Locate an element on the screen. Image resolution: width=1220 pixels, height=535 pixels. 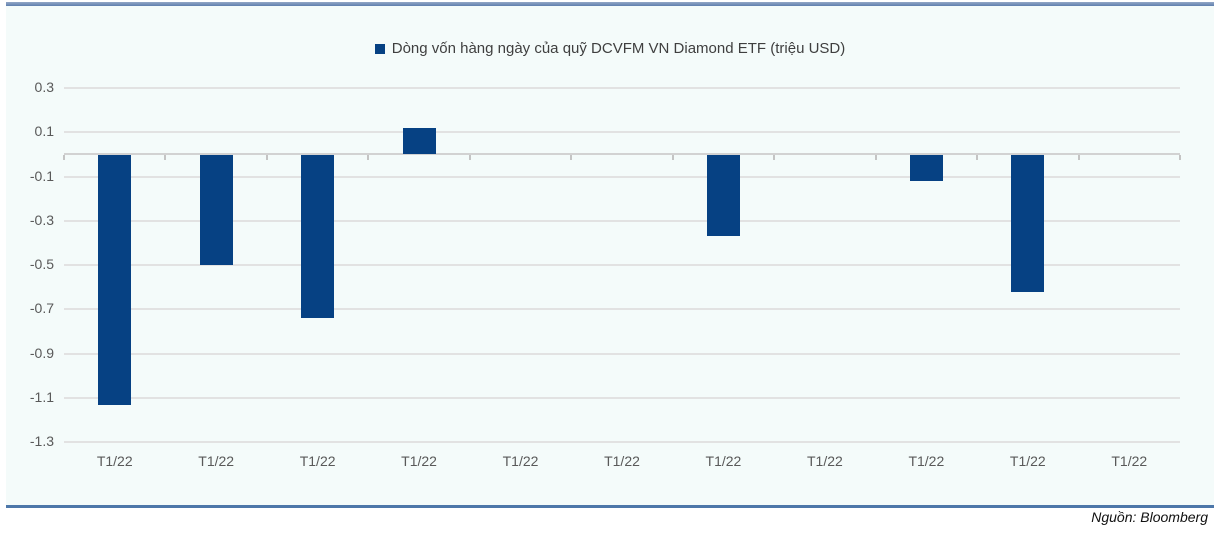
legend-marker-icon is located at coordinates (379, 48).